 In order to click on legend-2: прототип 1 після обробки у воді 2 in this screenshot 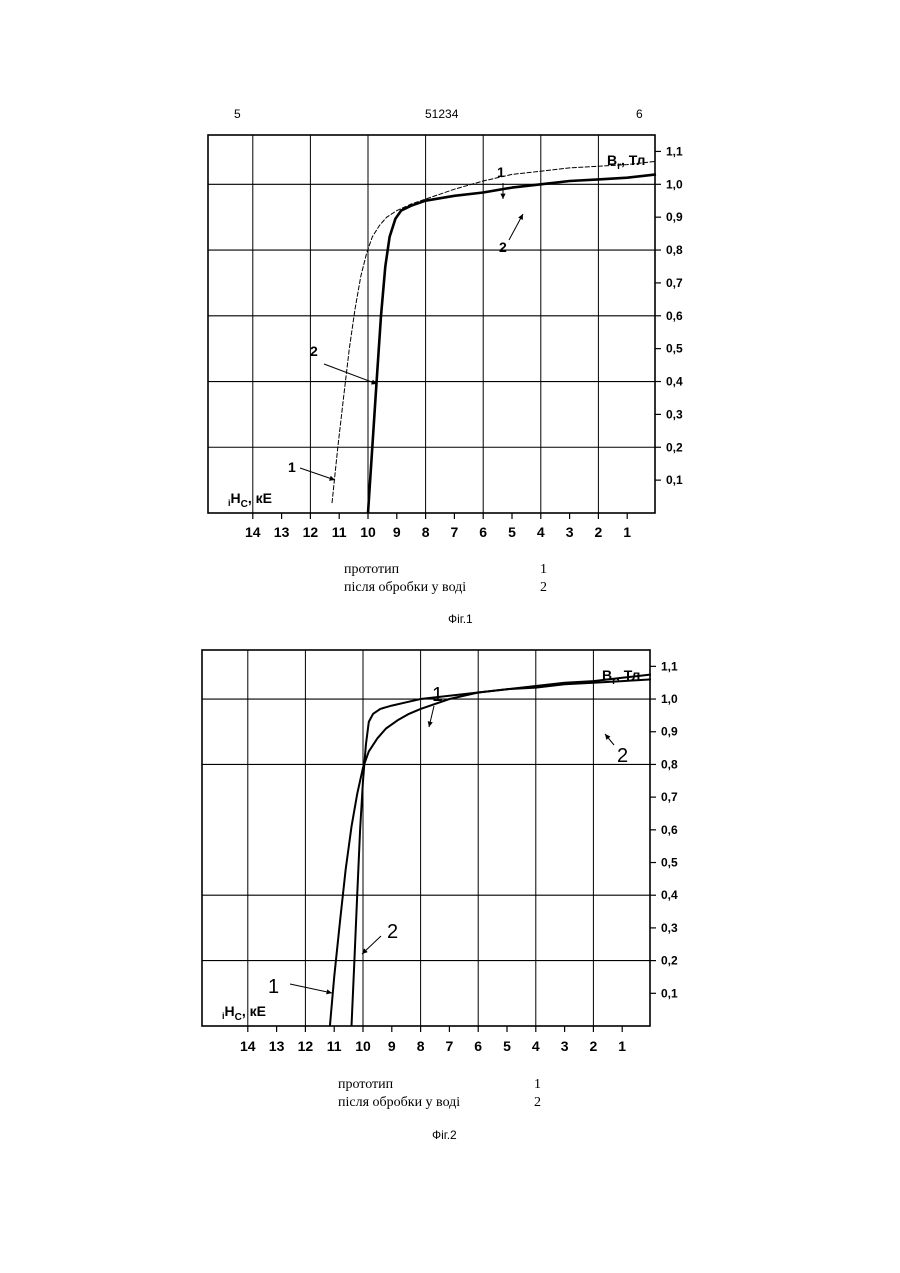, I will do `click(448, 1095)`.